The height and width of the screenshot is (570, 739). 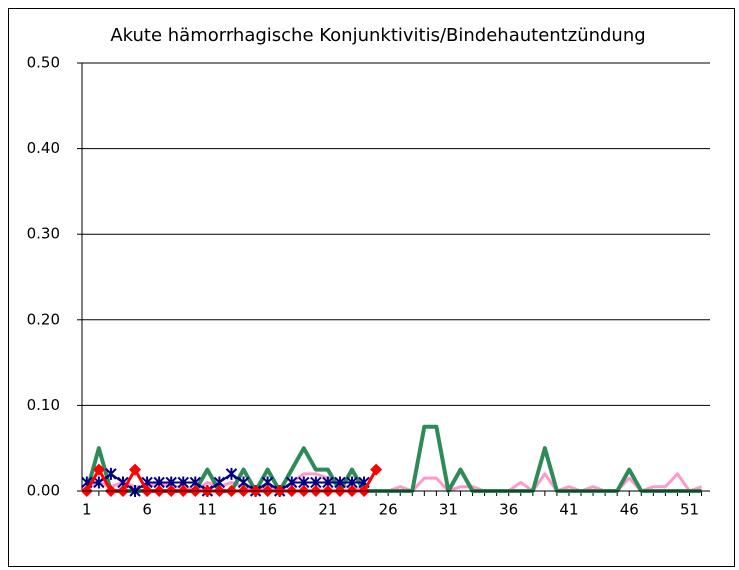 I want to click on x-tick-label: 51, so click(x=689, y=510).